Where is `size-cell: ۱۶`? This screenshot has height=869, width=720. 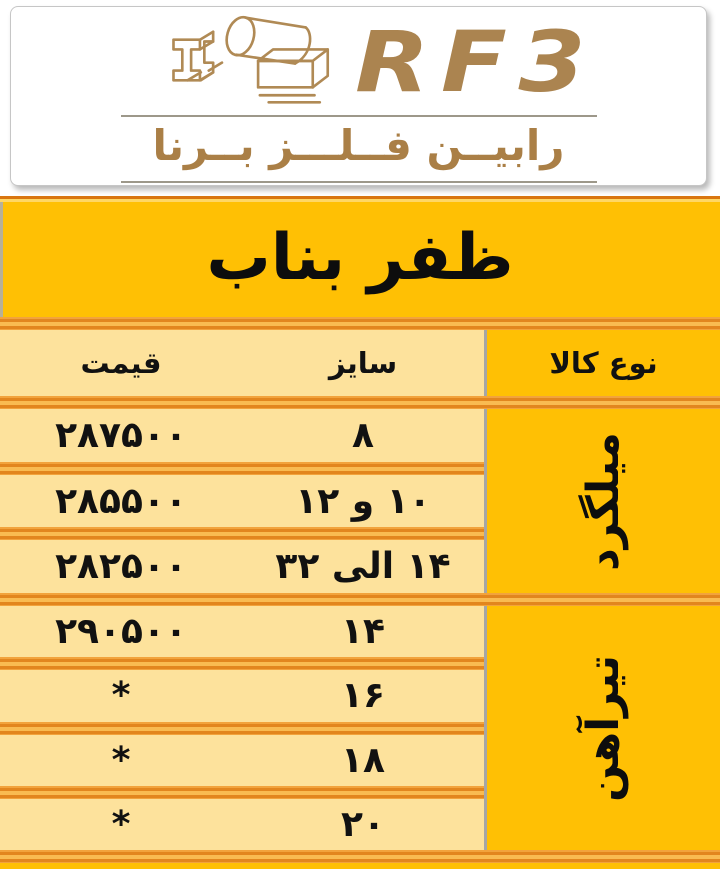
size-cell: ۱۶ is located at coordinates (363, 696).